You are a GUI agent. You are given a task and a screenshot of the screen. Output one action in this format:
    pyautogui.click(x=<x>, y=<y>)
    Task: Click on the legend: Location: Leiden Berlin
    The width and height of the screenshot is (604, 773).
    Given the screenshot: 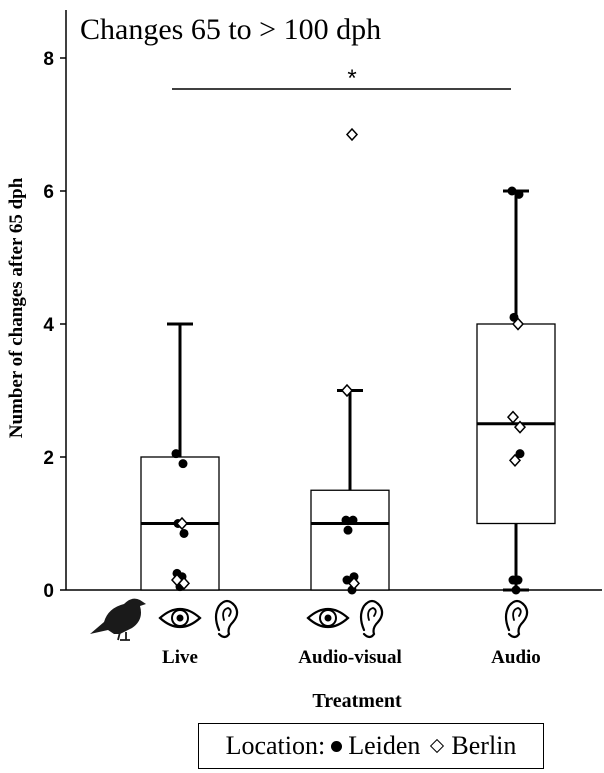 What is the action you would take?
    pyautogui.click(x=371, y=746)
    